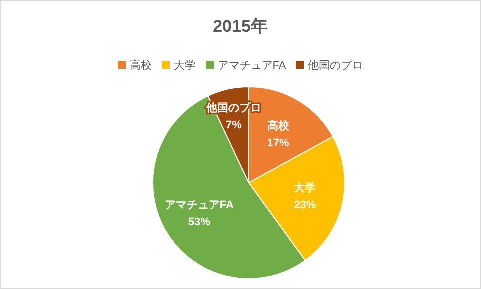 This screenshot has height=289, width=481. I want to click on chart-title: 2015年, so click(240, 27).